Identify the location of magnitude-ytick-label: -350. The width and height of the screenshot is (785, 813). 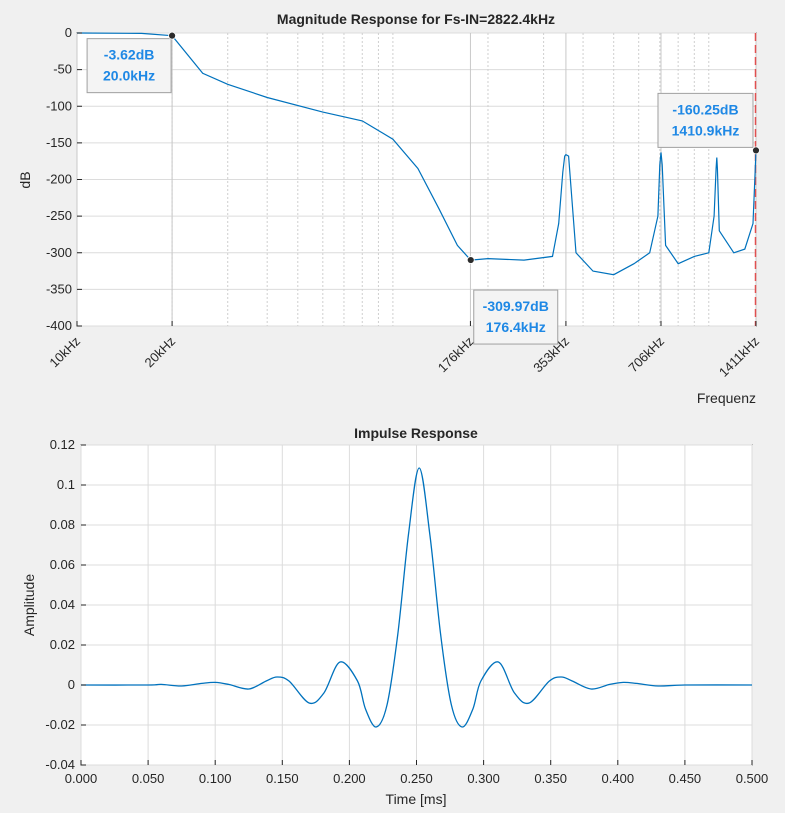
(59, 288).